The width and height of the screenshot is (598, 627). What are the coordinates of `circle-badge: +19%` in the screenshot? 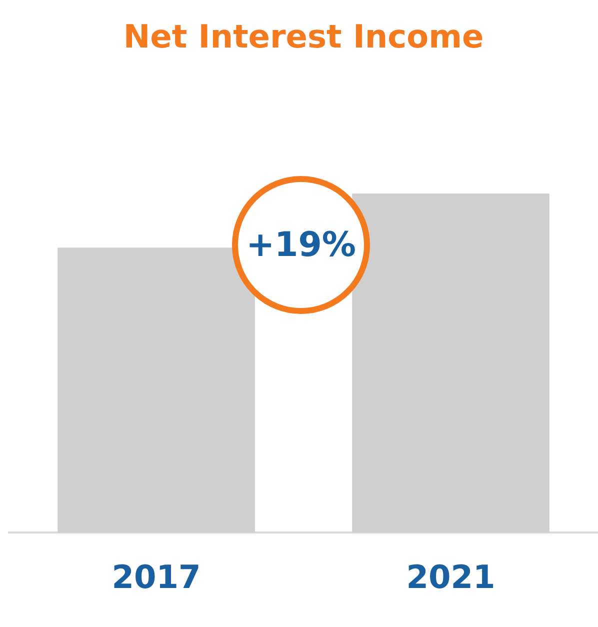 It's located at (301, 245).